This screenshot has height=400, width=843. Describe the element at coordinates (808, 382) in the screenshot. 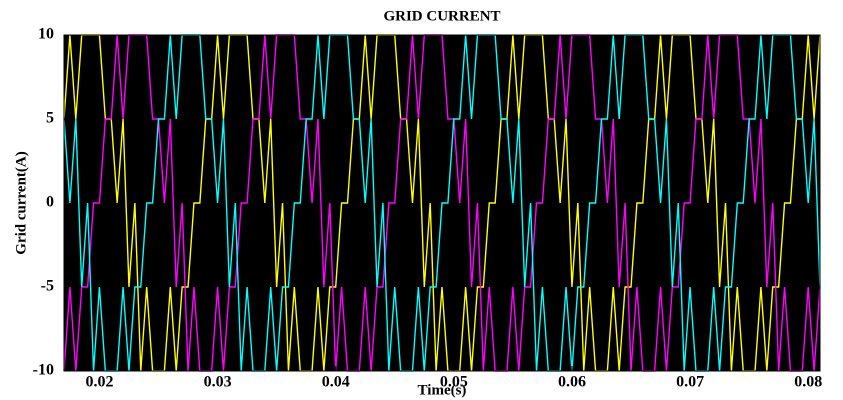

I see `x-tick-label: 0.08` at that location.